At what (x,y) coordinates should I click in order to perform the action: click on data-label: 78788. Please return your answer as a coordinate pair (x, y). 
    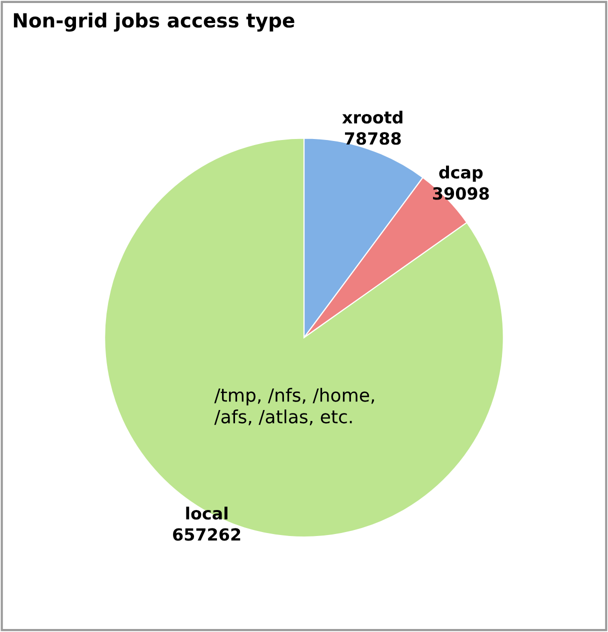
    Looking at the image, I should click on (372, 138).